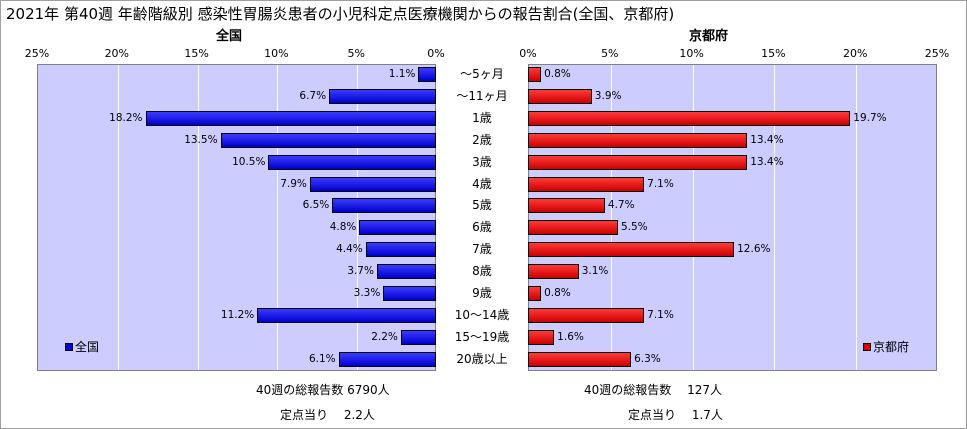 Image resolution: width=967 pixels, height=429 pixels. I want to click on right-per-sentinel: 定点当り 1.7人, so click(675, 415).